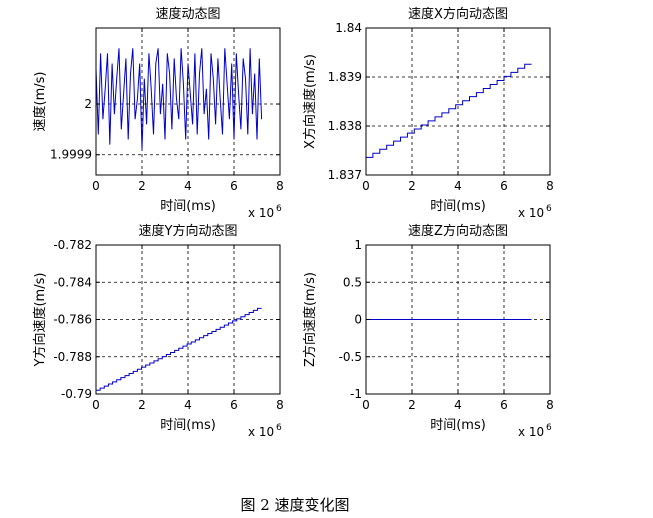 Image resolution: width=653 pixels, height=518 pixels. I want to click on y-tick-label: 1.839, so click(345, 77).